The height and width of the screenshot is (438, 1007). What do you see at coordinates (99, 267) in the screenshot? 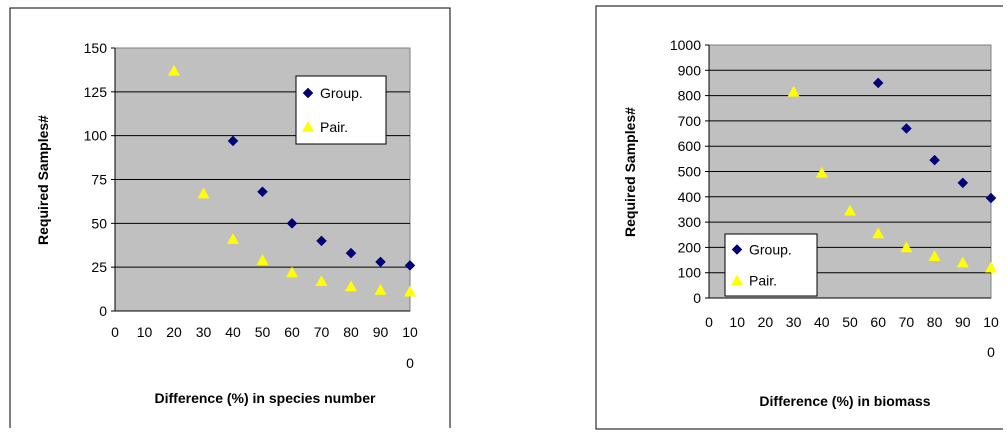
I see `y-tick-label: 25` at bounding box center [99, 267].